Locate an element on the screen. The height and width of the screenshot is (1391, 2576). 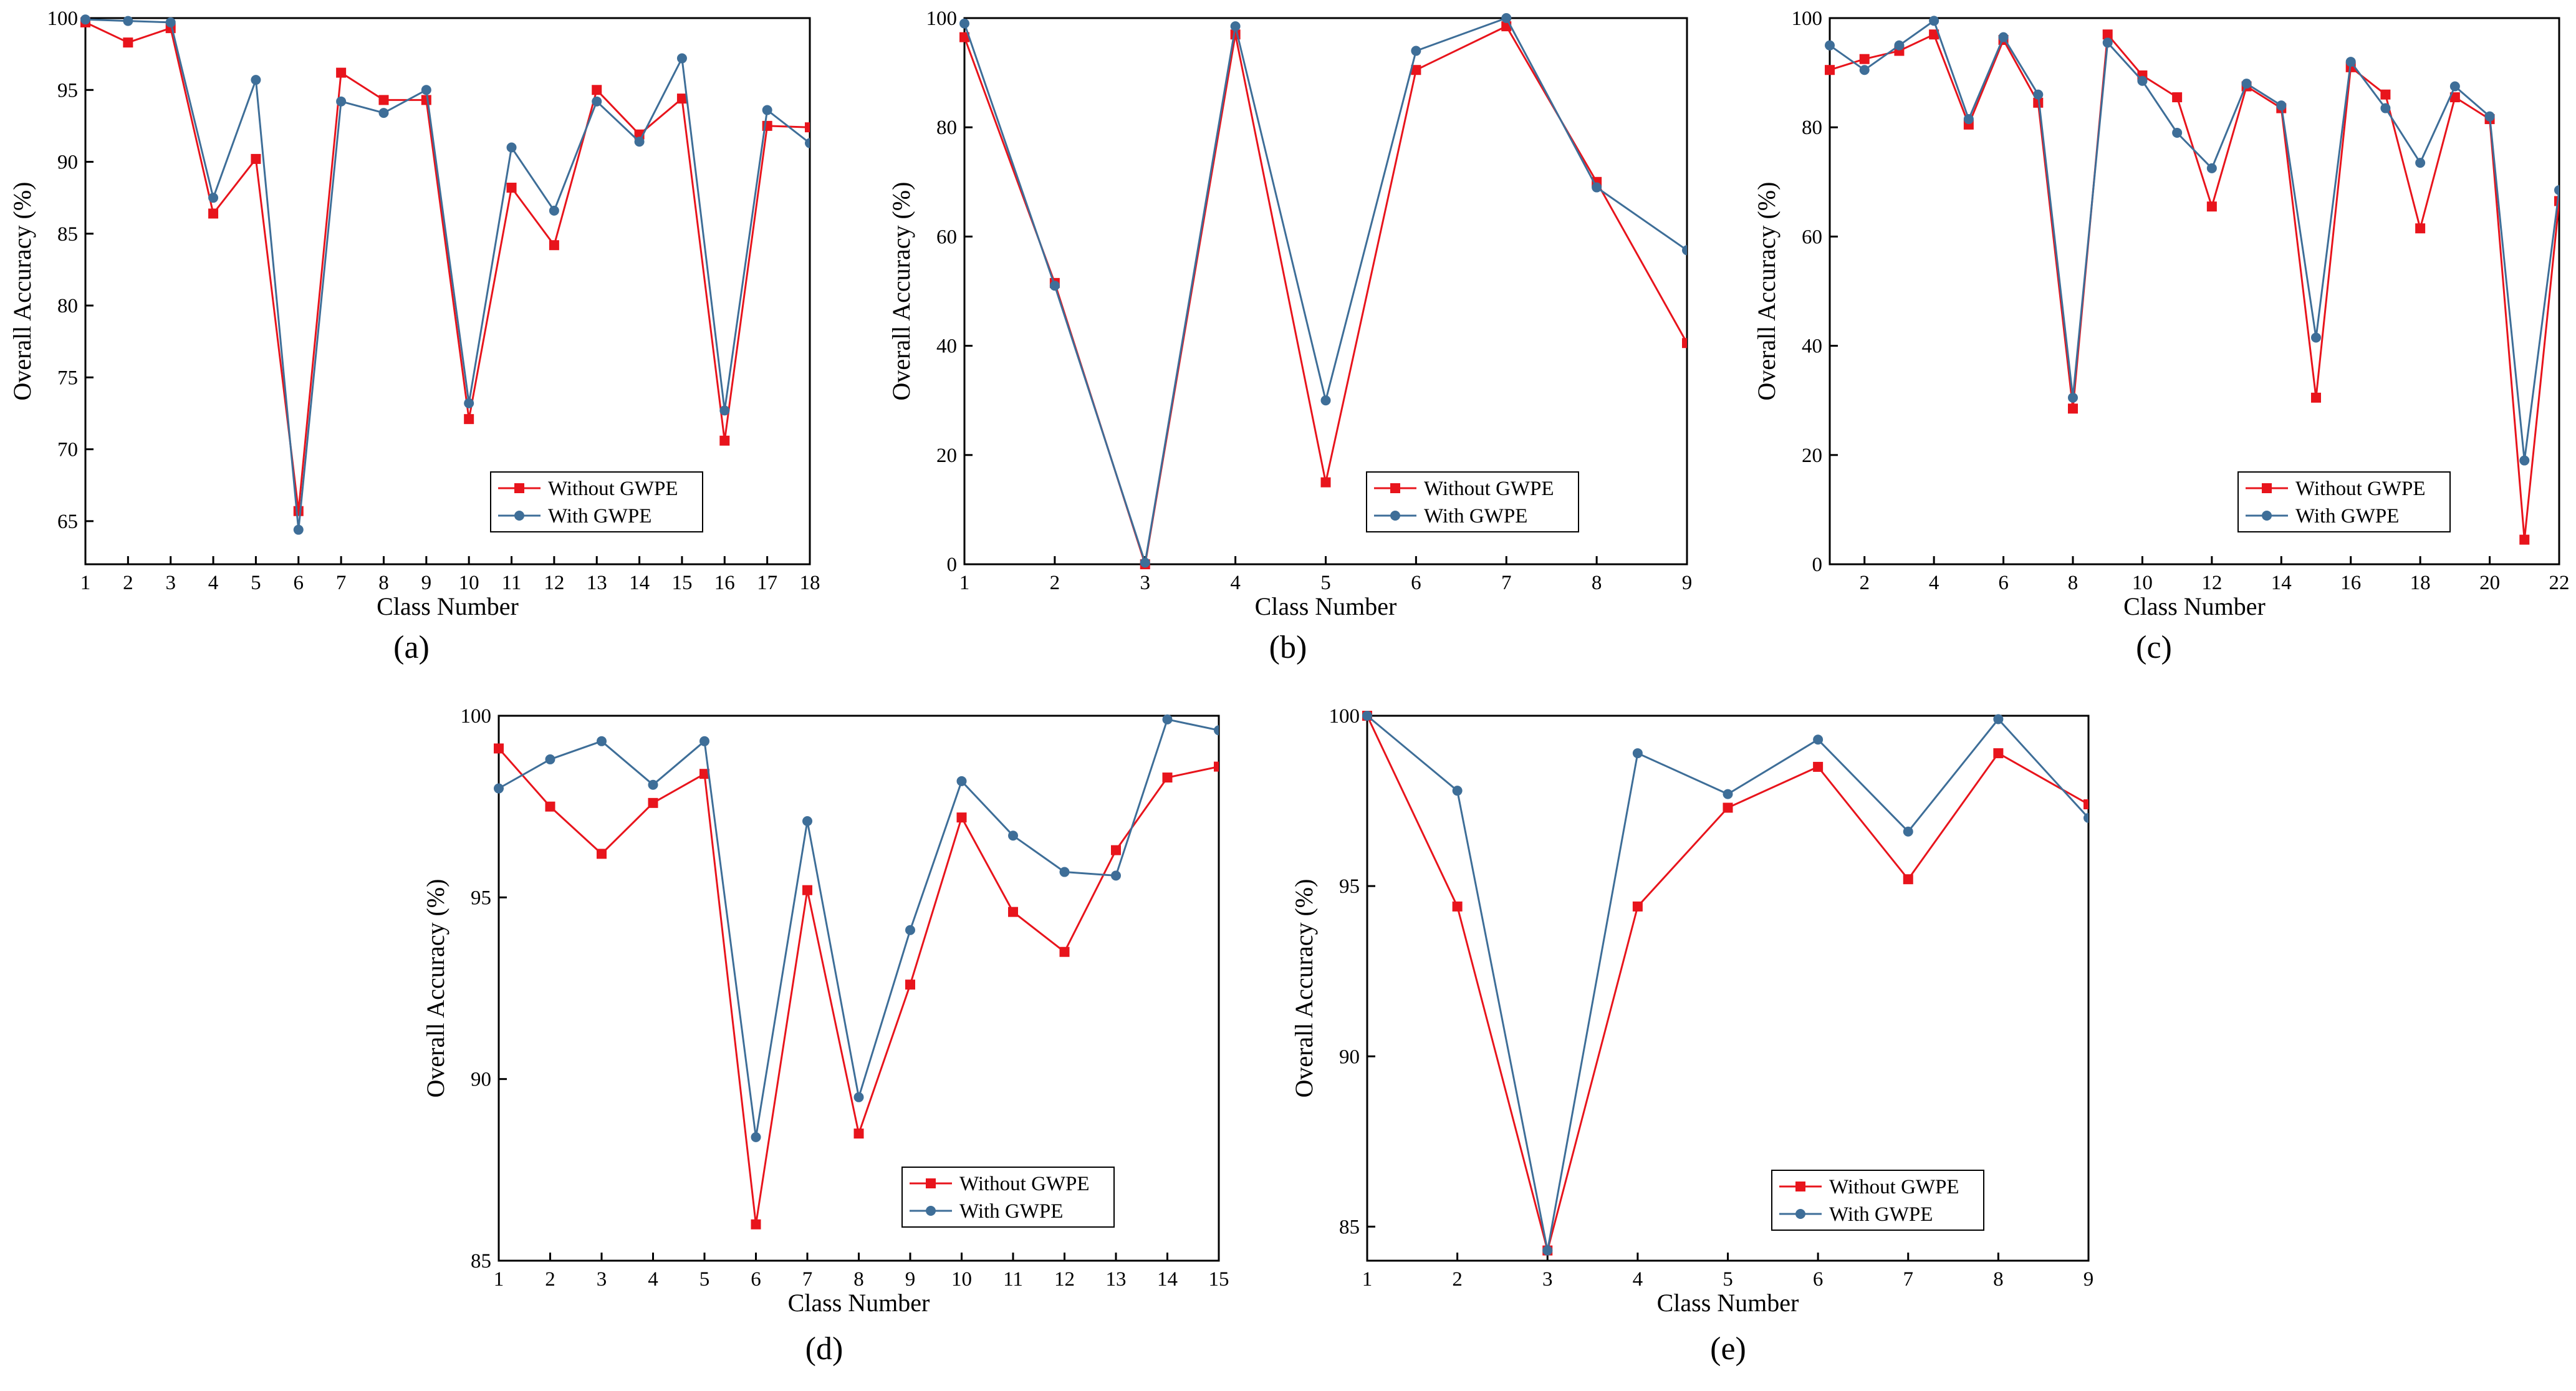
x-tick-label: 7 is located at coordinates (807, 1280).